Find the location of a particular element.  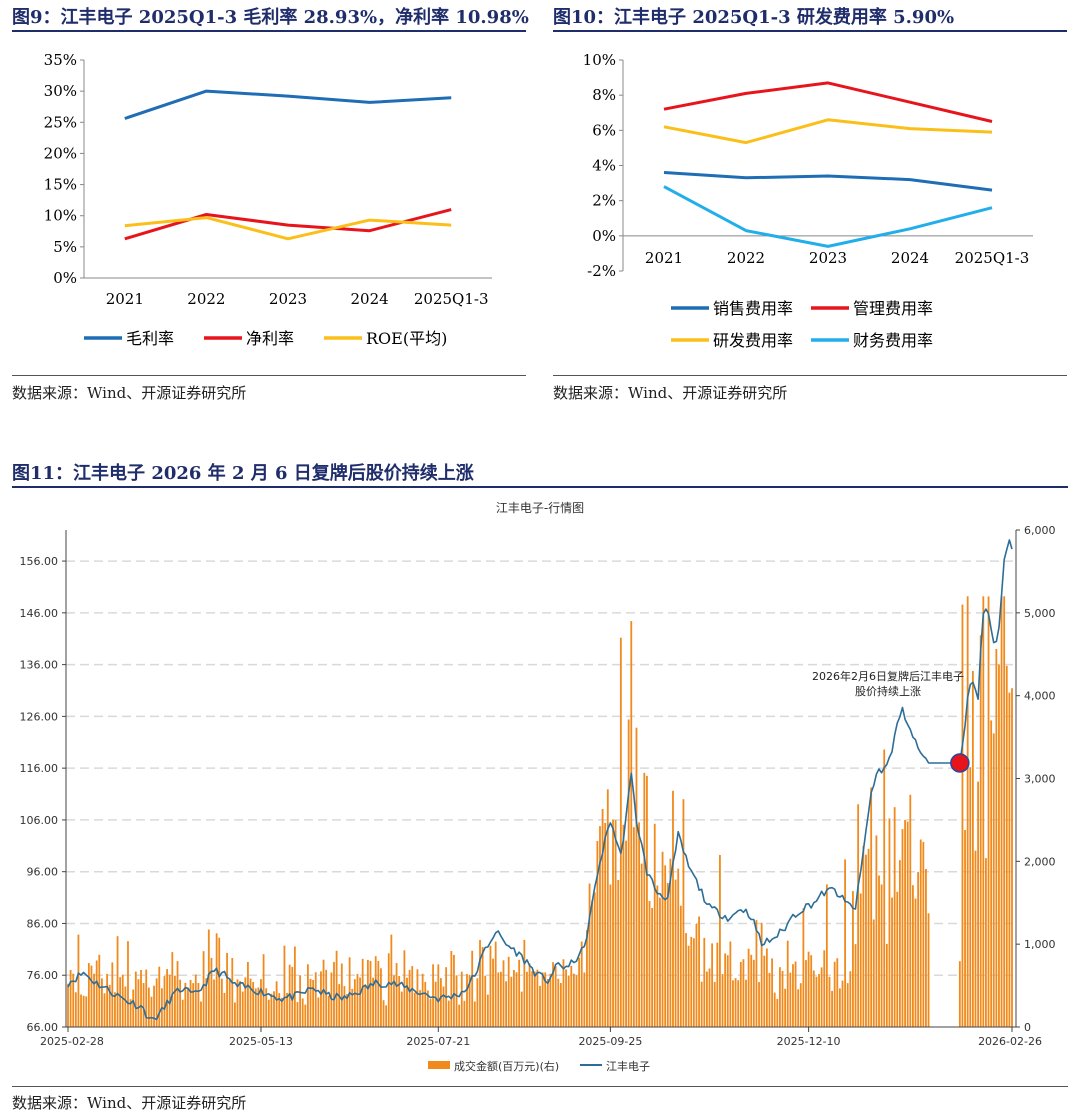

right-tick-label: 2,000 is located at coordinates (1040, 861).